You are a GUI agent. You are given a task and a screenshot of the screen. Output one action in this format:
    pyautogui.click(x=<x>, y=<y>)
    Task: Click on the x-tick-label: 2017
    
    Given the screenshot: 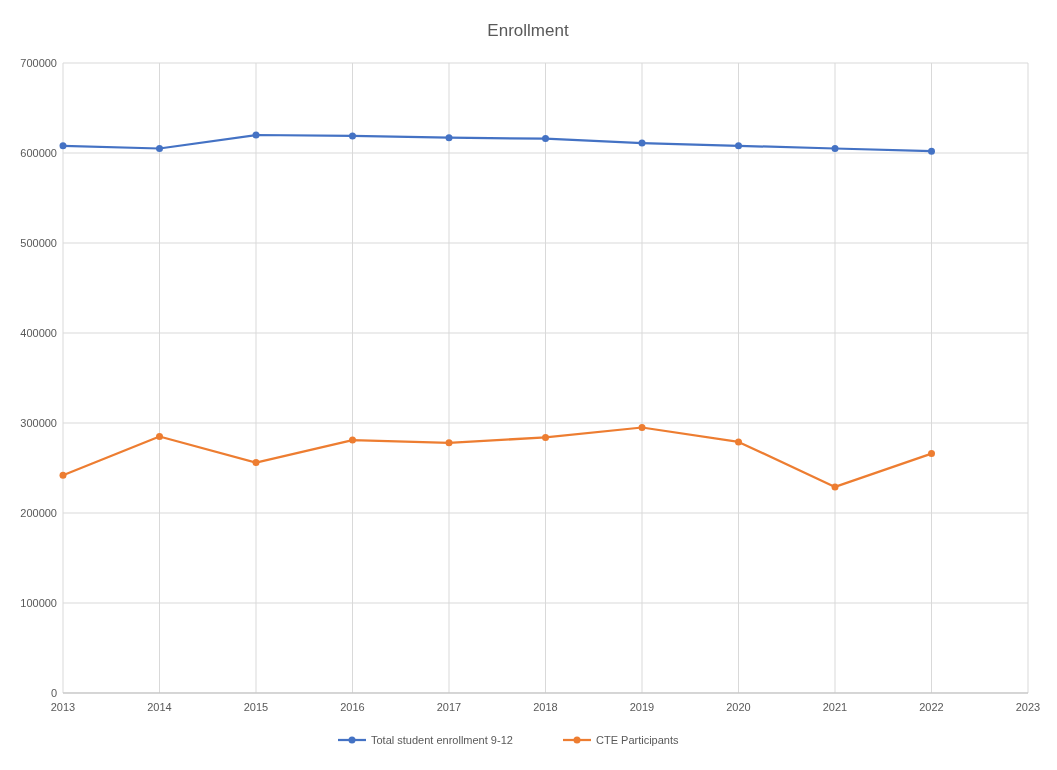 What is the action you would take?
    pyautogui.click(x=449, y=707)
    